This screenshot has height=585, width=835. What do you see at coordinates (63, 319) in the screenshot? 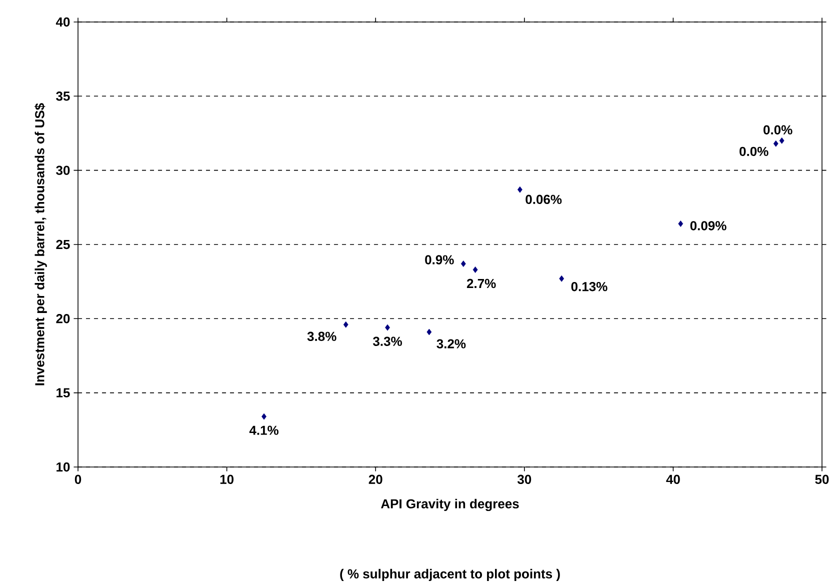
I see `y-tick-label: 20` at bounding box center [63, 319].